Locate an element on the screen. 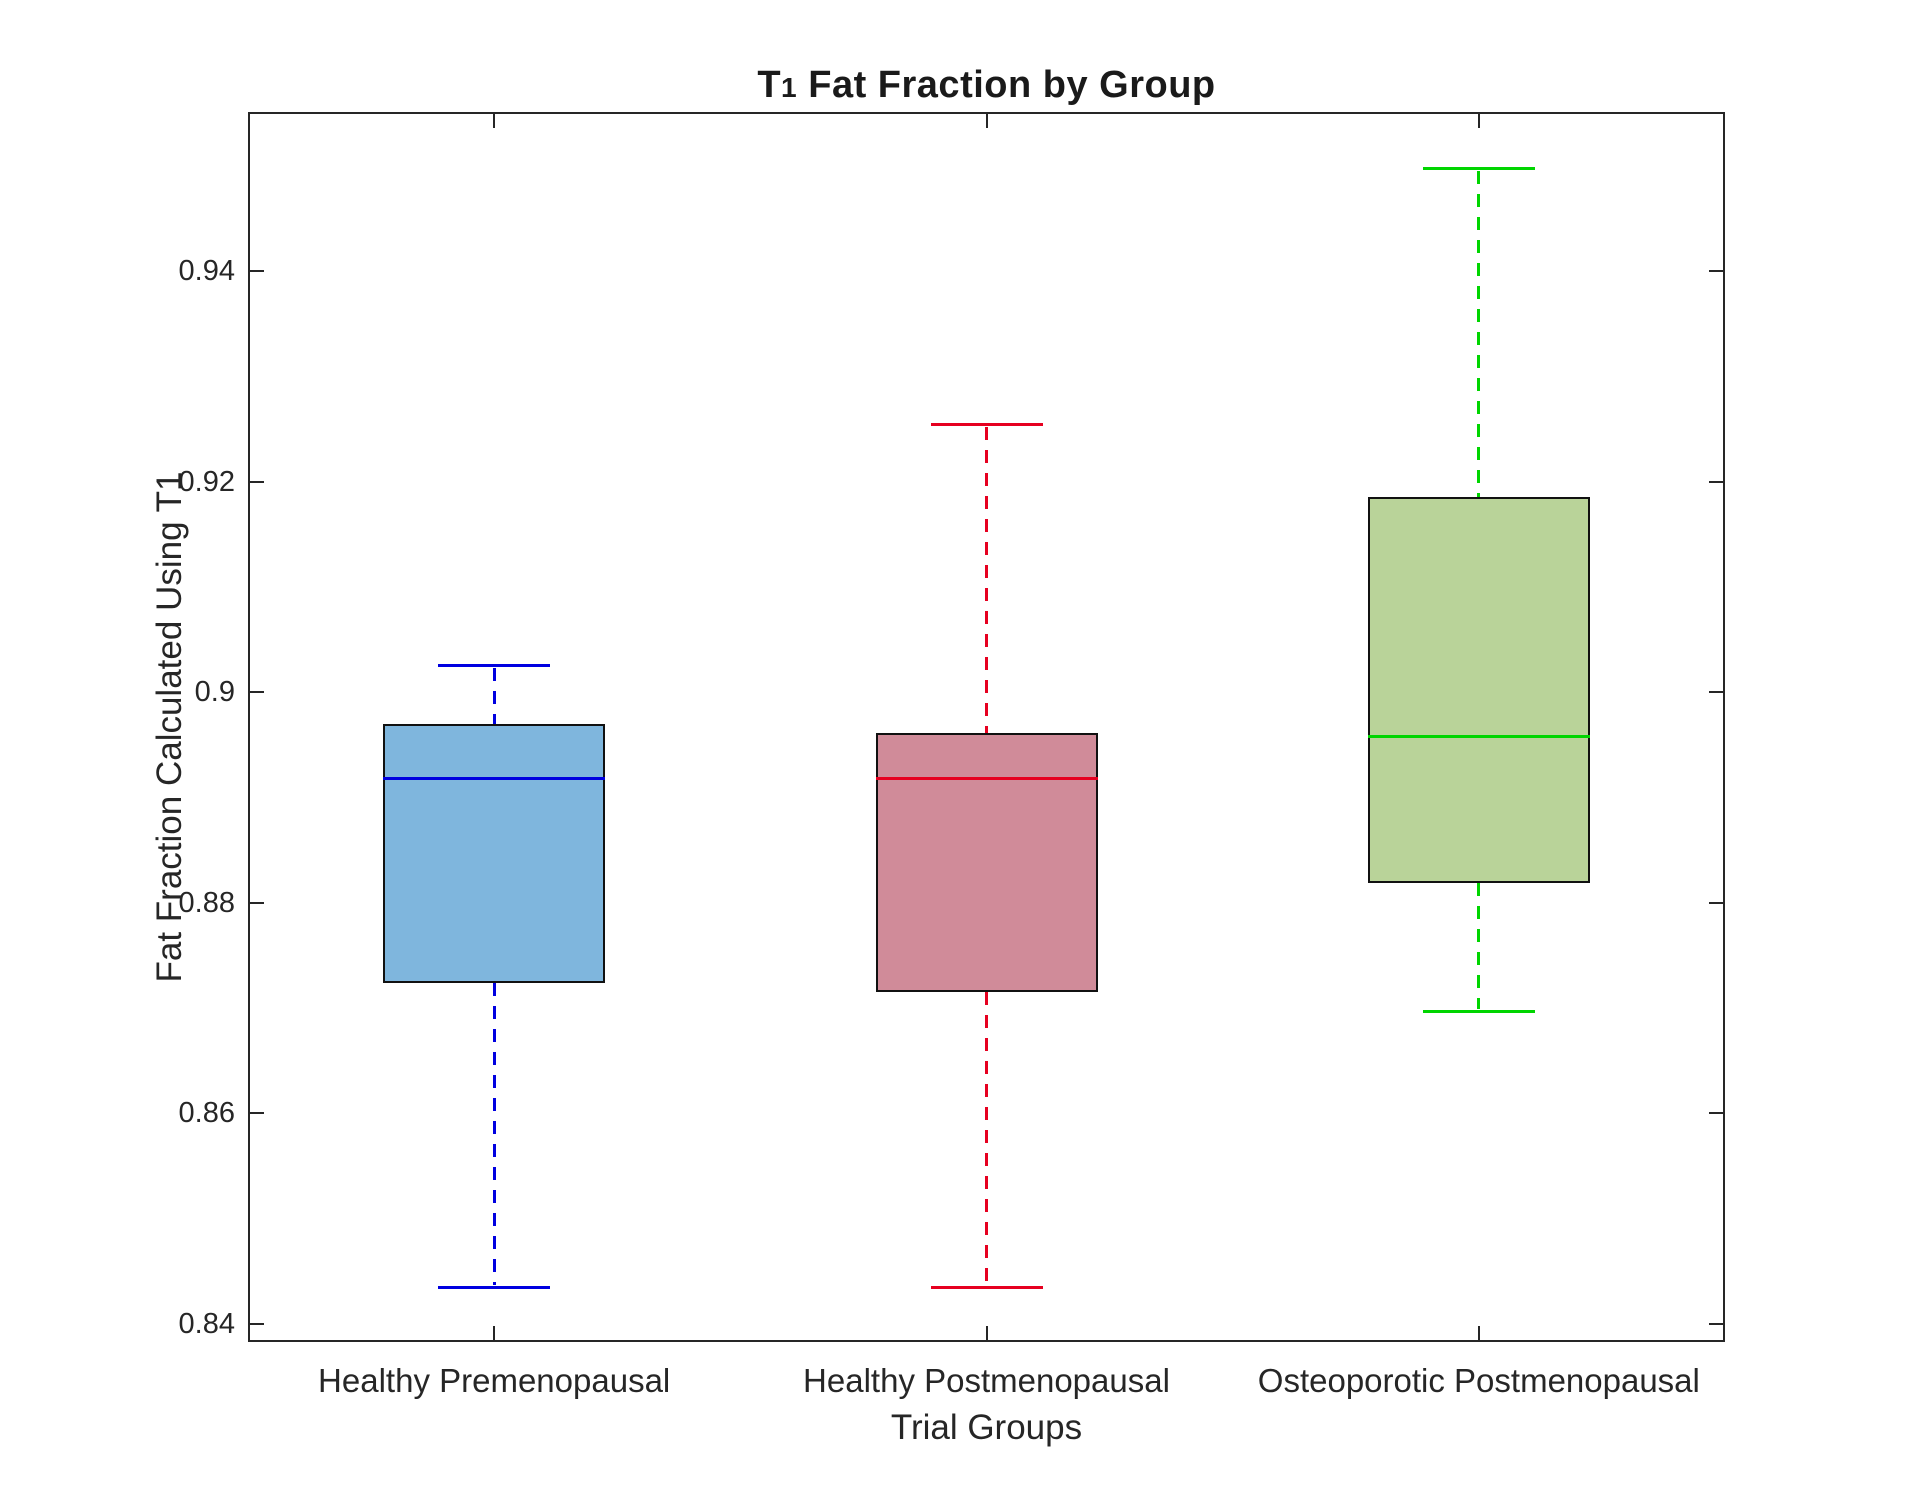  y-tick-label: 0.88 is located at coordinates (206, 902).